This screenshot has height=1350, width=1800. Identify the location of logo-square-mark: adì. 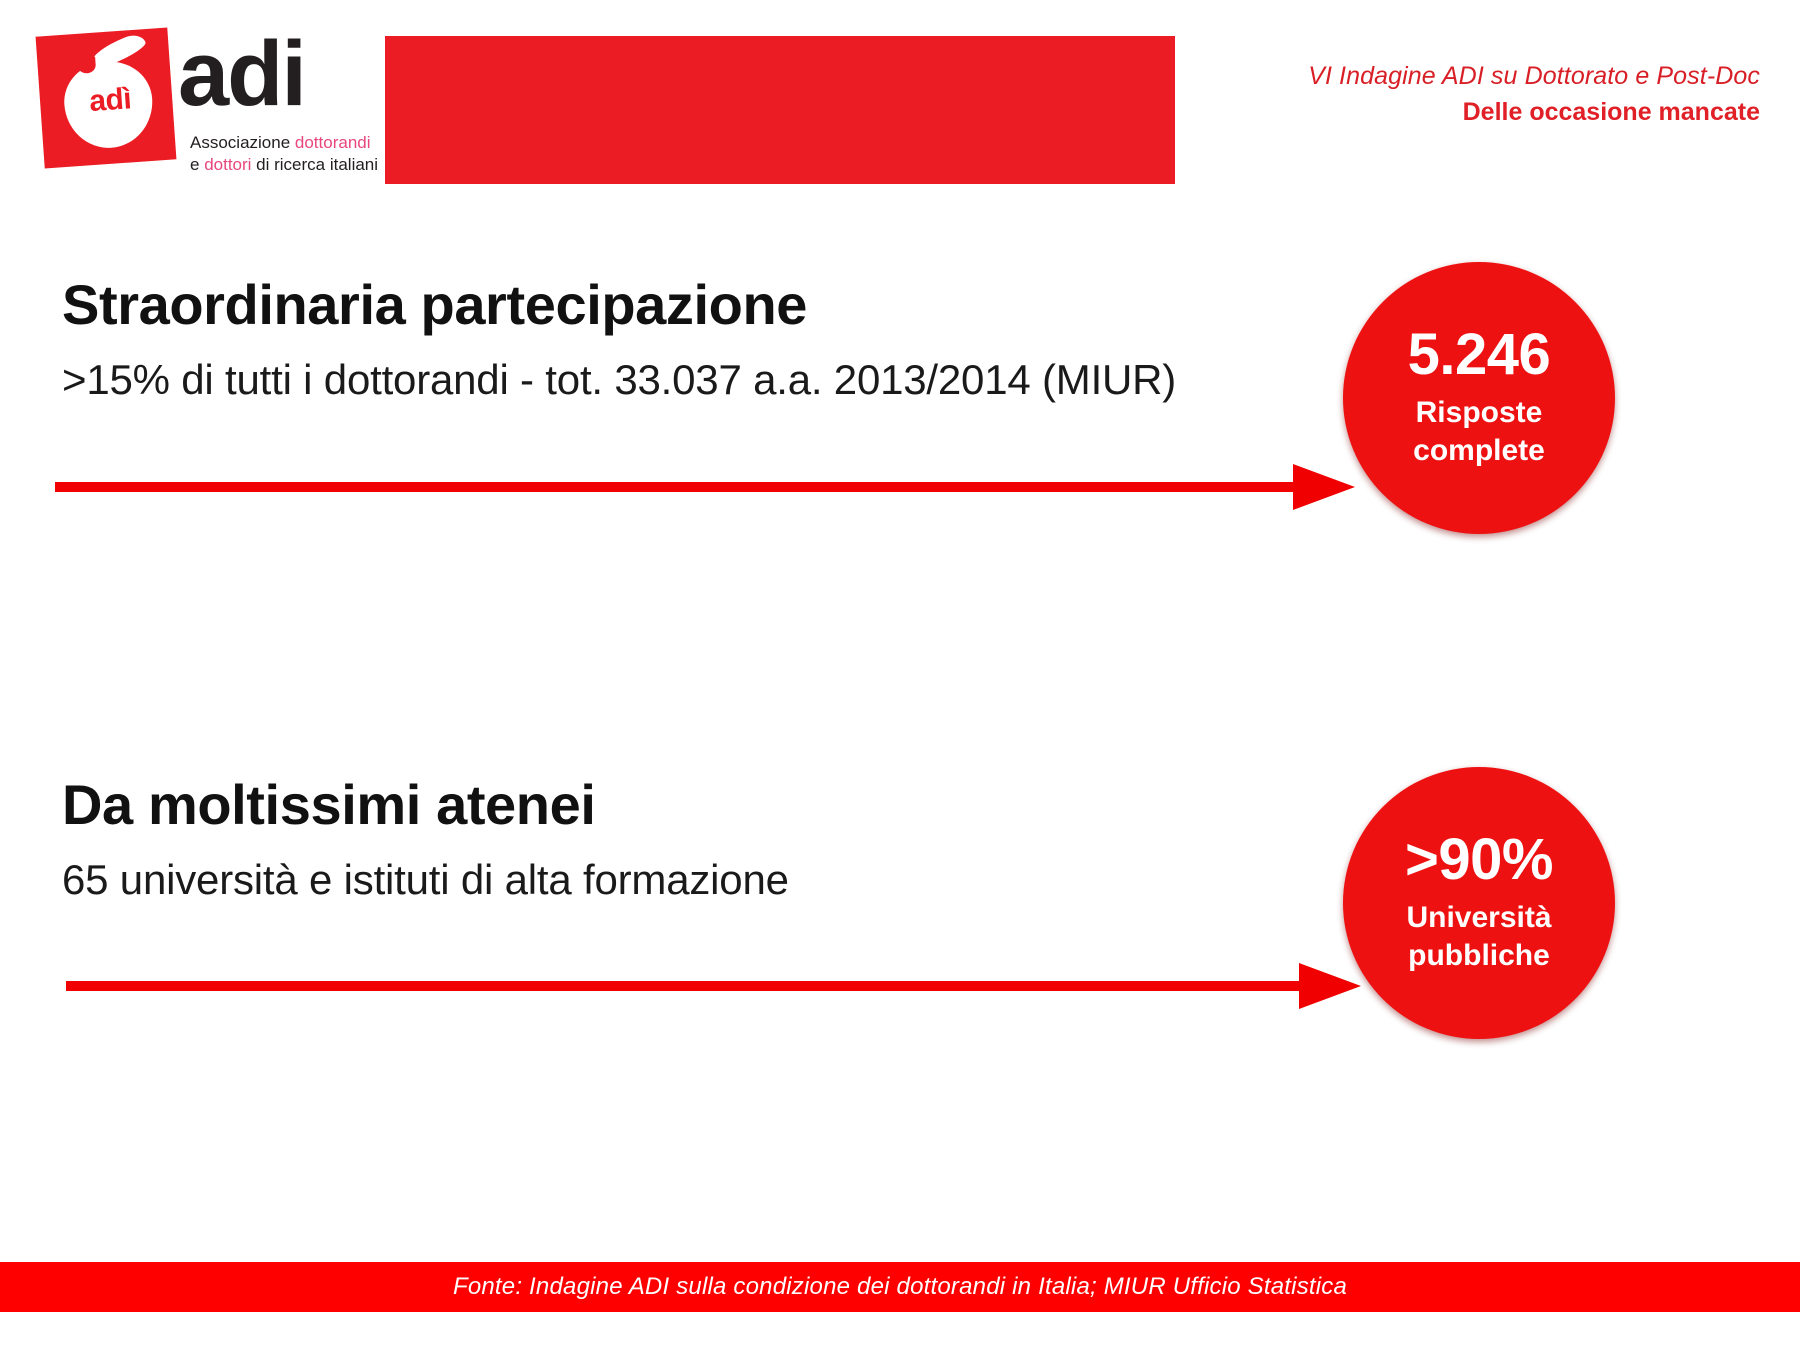
(106, 98).